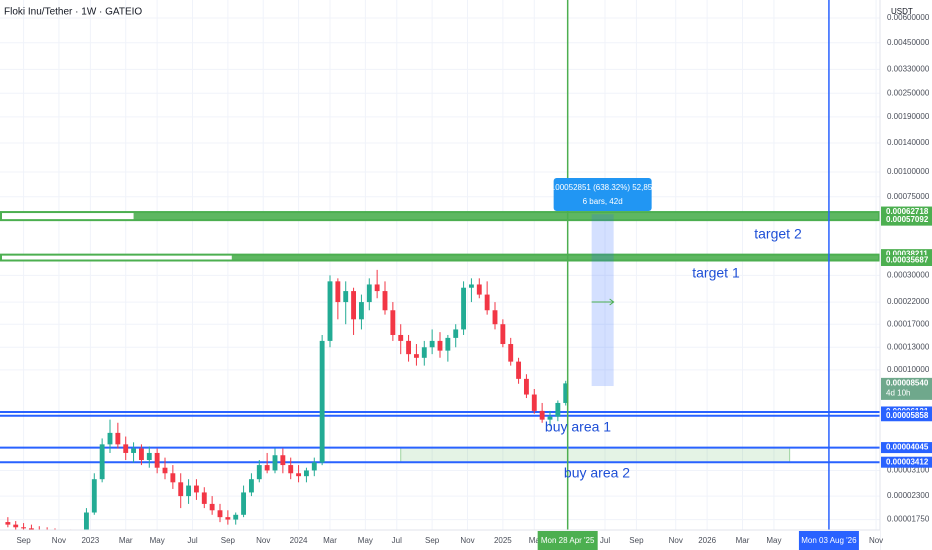 The image size is (932, 550). What do you see at coordinates (908, 346) in the screenshot?
I see `y-tick-label: 0.00013000` at bounding box center [908, 346].